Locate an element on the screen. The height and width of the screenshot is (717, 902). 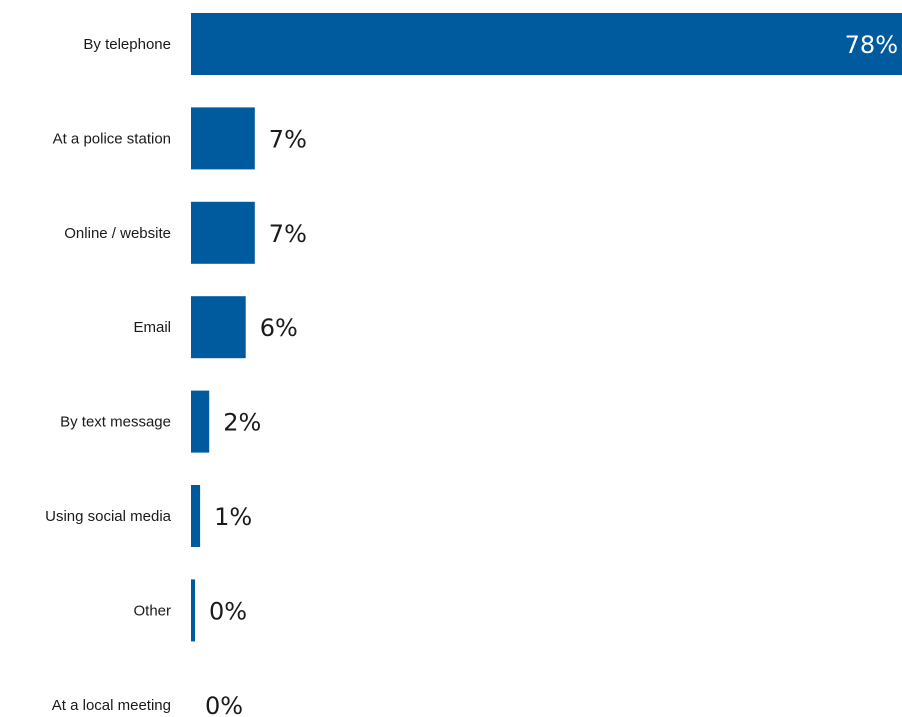
bar-at-a-police-station is located at coordinates (223, 138).